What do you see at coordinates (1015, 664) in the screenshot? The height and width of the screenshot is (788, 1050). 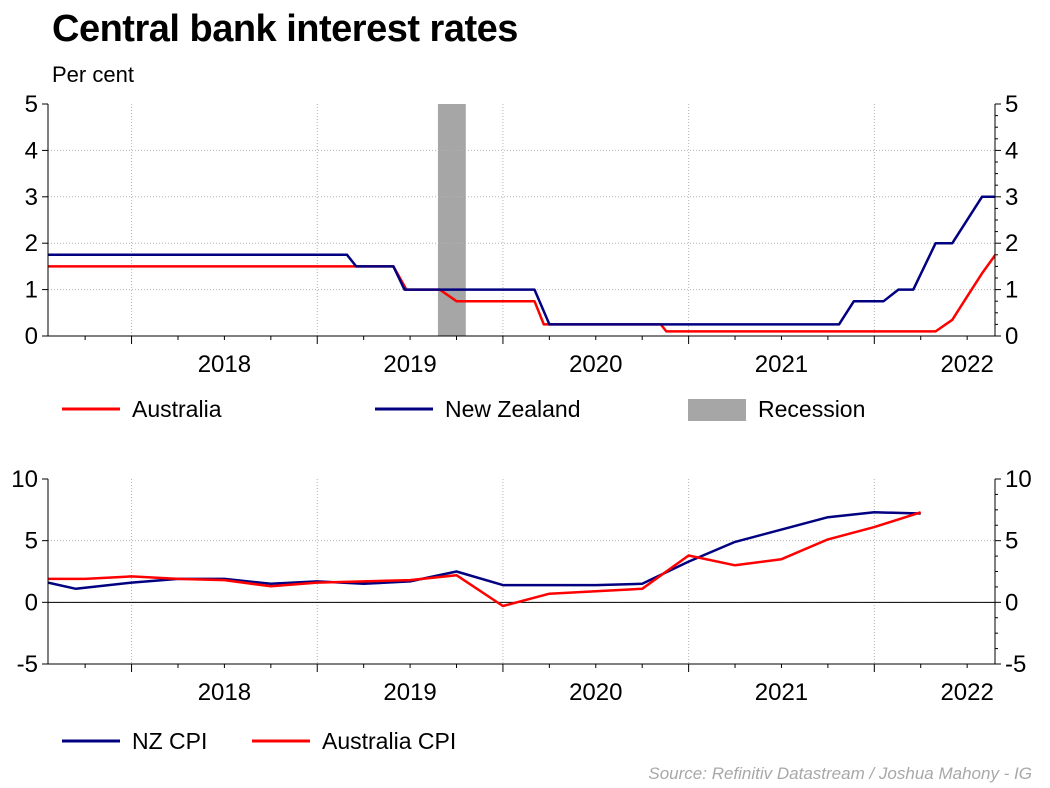 I see `y-tick-label-right: -5` at bounding box center [1015, 664].